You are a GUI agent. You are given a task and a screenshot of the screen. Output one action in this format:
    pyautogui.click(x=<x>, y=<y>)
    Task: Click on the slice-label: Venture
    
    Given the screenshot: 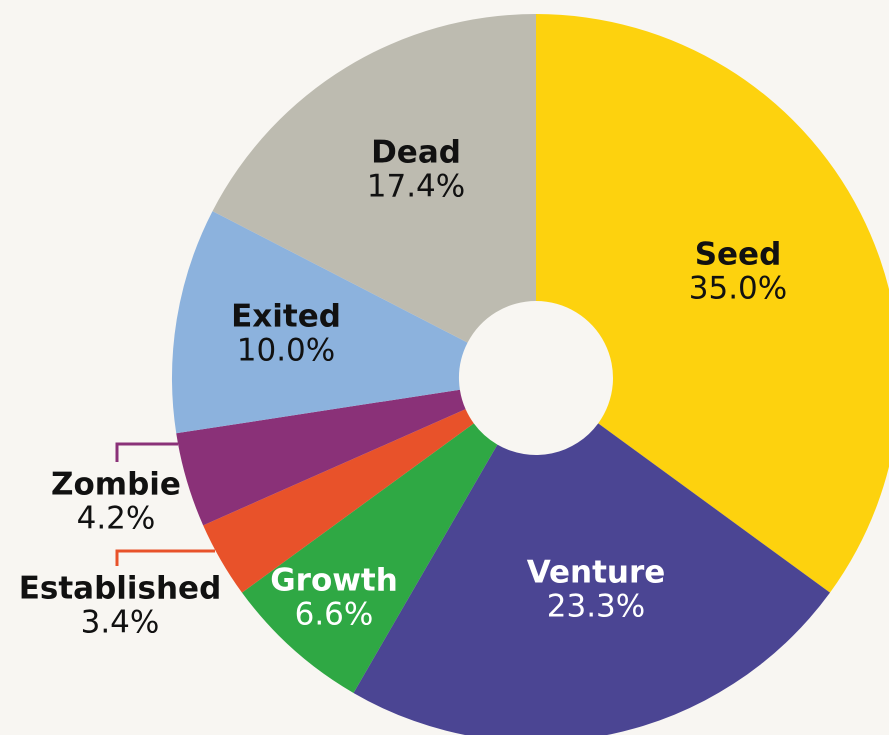 What is the action you would take?
    pyautogui.click(x=596, y=573)
    